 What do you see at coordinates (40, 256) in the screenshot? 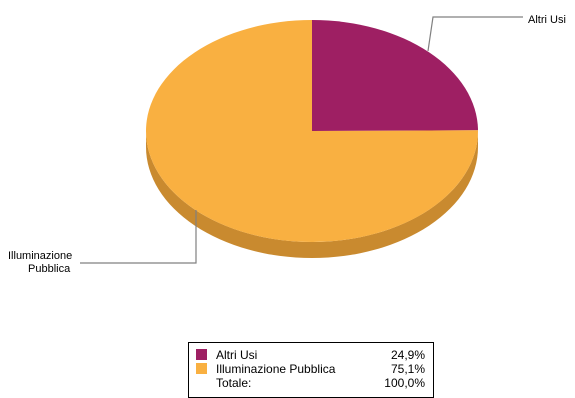
I see `callout-label-illuminazione-line1: Illuminazione` at bounding box center [40, 256].